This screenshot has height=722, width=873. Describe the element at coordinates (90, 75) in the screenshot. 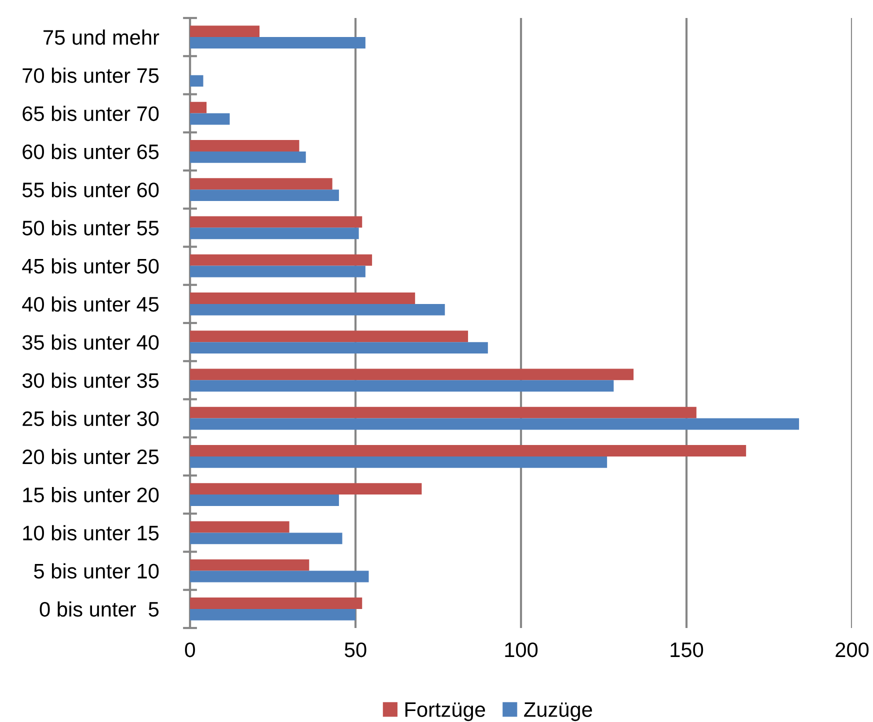

I see `y-tick-label: 70 bis unter 75` at that location.